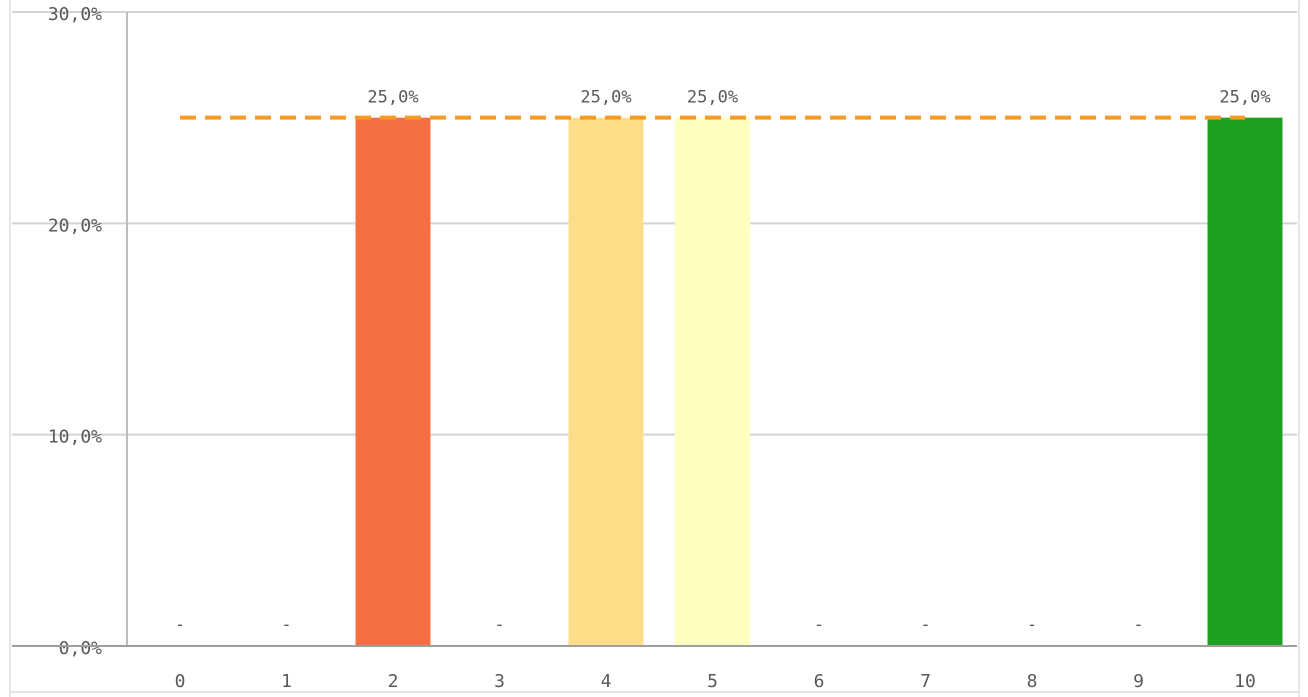  I want to click on x-tick-label: 2, so click(393, 681).